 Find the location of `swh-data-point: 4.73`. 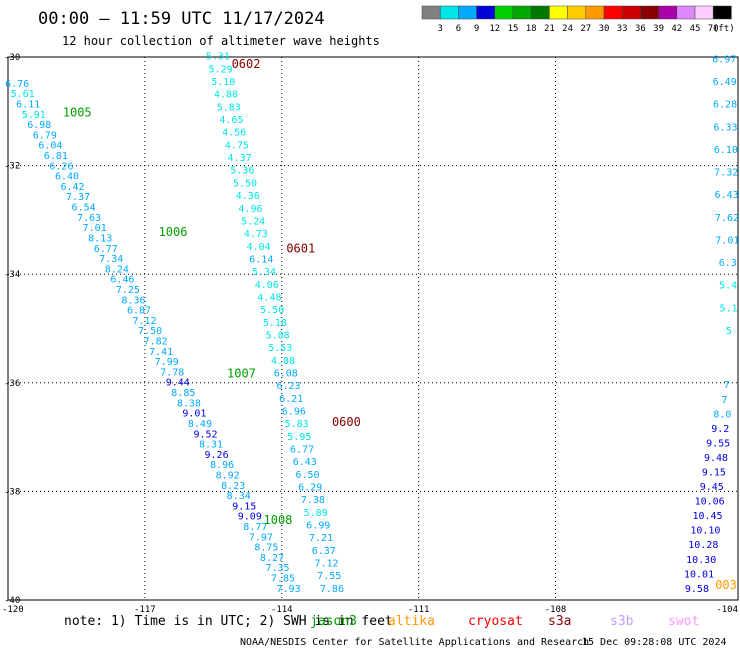

swh-data-point: 4.73 is located at coordinates (256, 234).